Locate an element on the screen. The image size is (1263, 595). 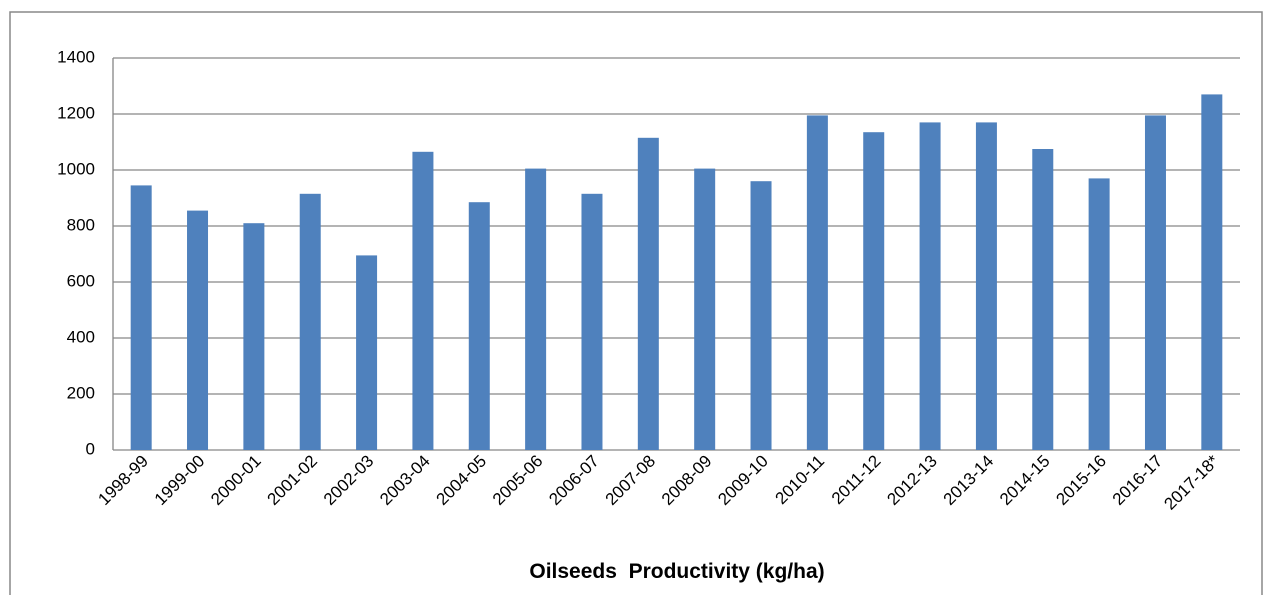
y-tick-label: 200 is located at coordinates (81, 392).